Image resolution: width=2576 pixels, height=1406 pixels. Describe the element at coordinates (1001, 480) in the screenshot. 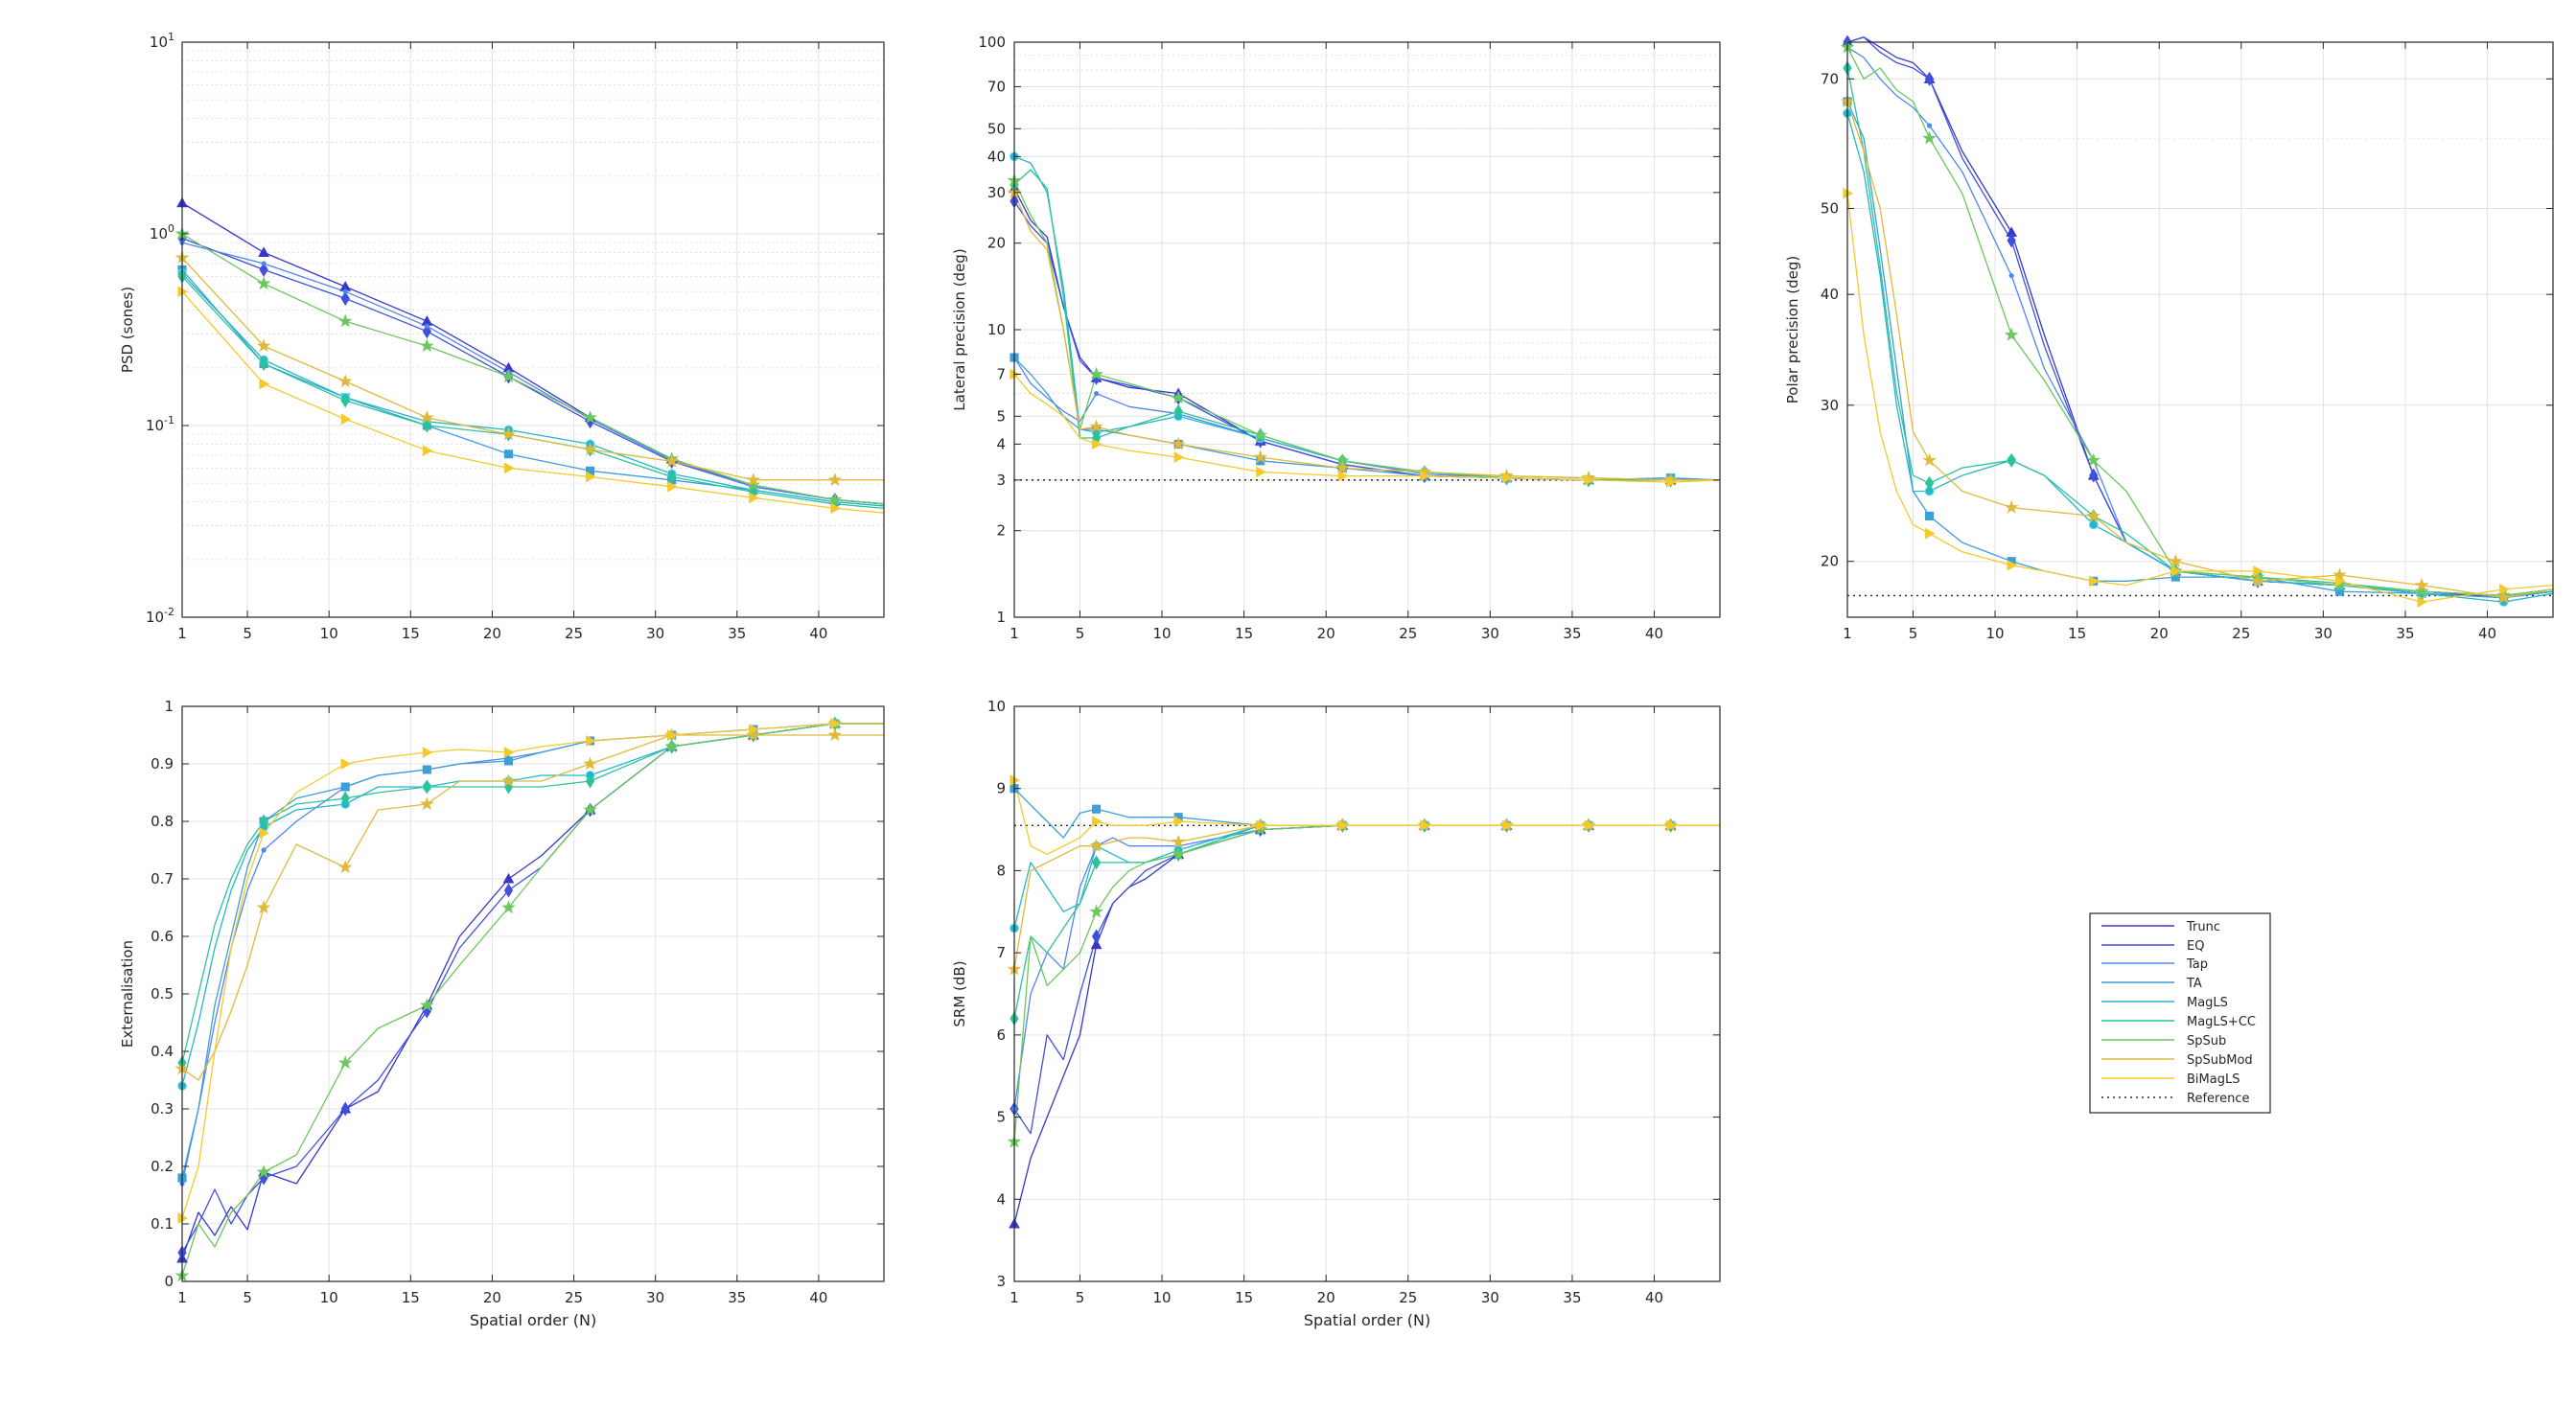

I see `y-tick-label: 3` at that location.